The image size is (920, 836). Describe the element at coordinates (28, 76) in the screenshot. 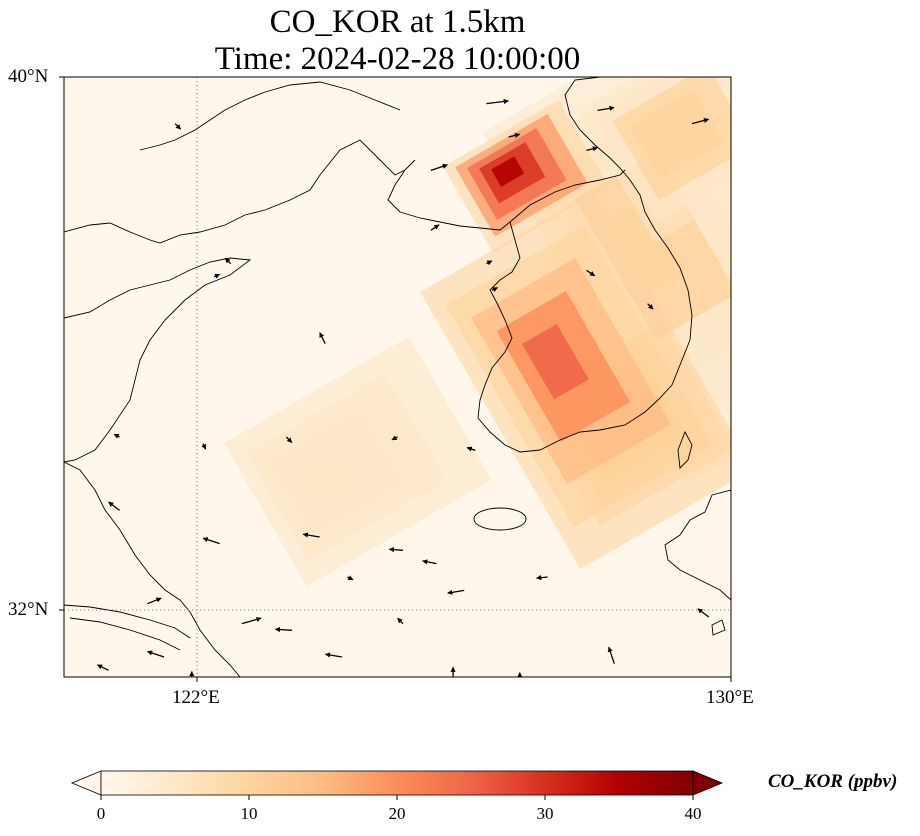

I see `lat-label-40n: 40°N` at that location.